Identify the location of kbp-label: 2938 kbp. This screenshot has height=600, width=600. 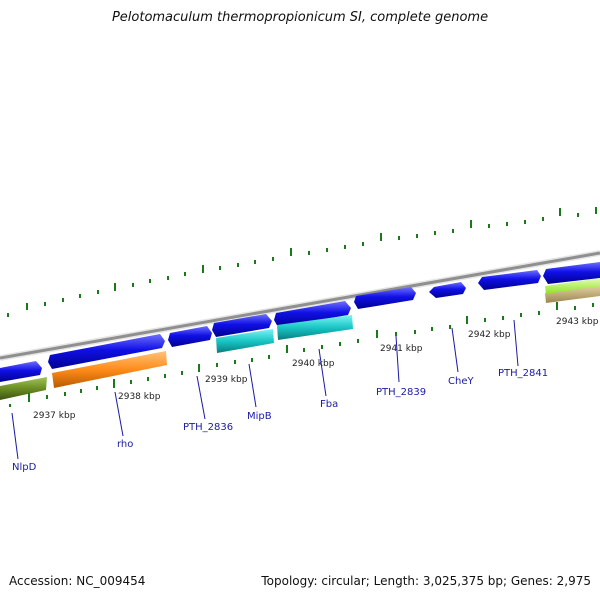
(139, 397).